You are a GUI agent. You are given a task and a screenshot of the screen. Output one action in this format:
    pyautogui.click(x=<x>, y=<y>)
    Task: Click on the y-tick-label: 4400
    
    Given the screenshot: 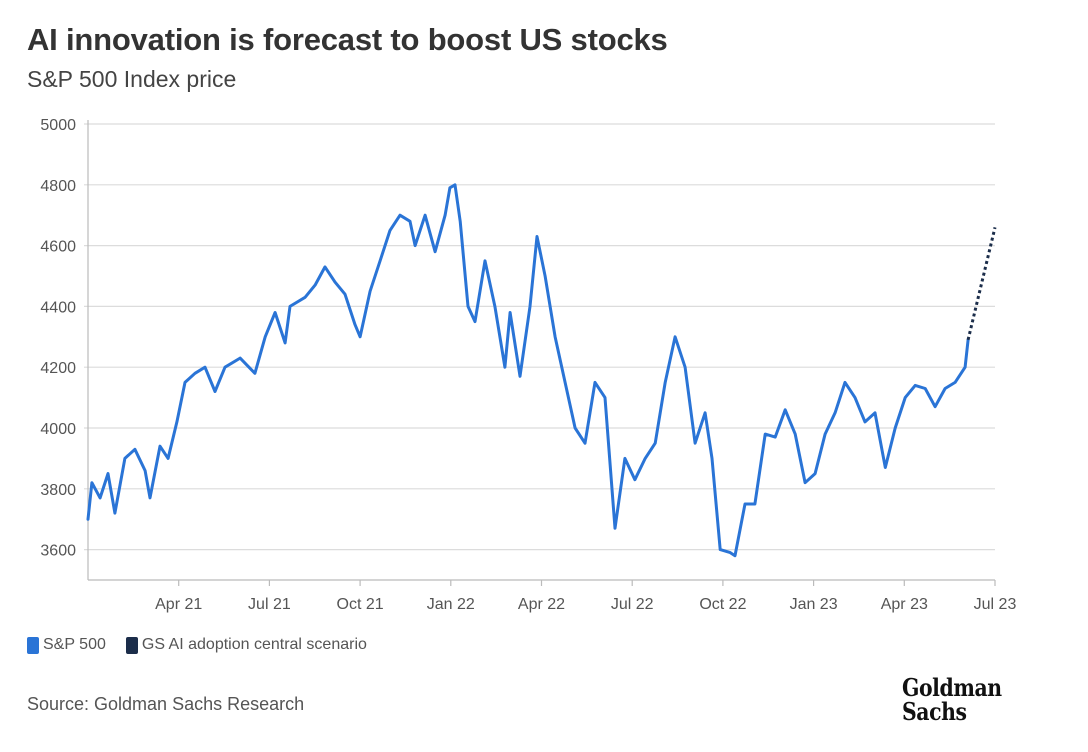 What is the action you would take?
    pyautogui.click(x=58, y=307)
    